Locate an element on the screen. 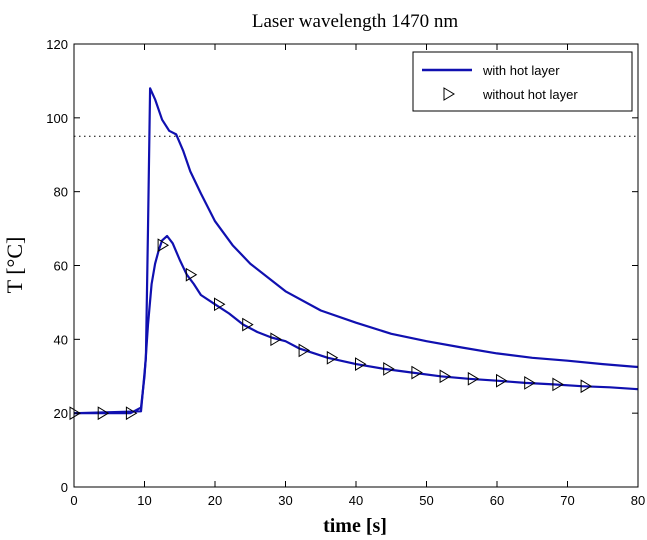  legend: with hot layer without hot layer is located at coordinates (522, 81).